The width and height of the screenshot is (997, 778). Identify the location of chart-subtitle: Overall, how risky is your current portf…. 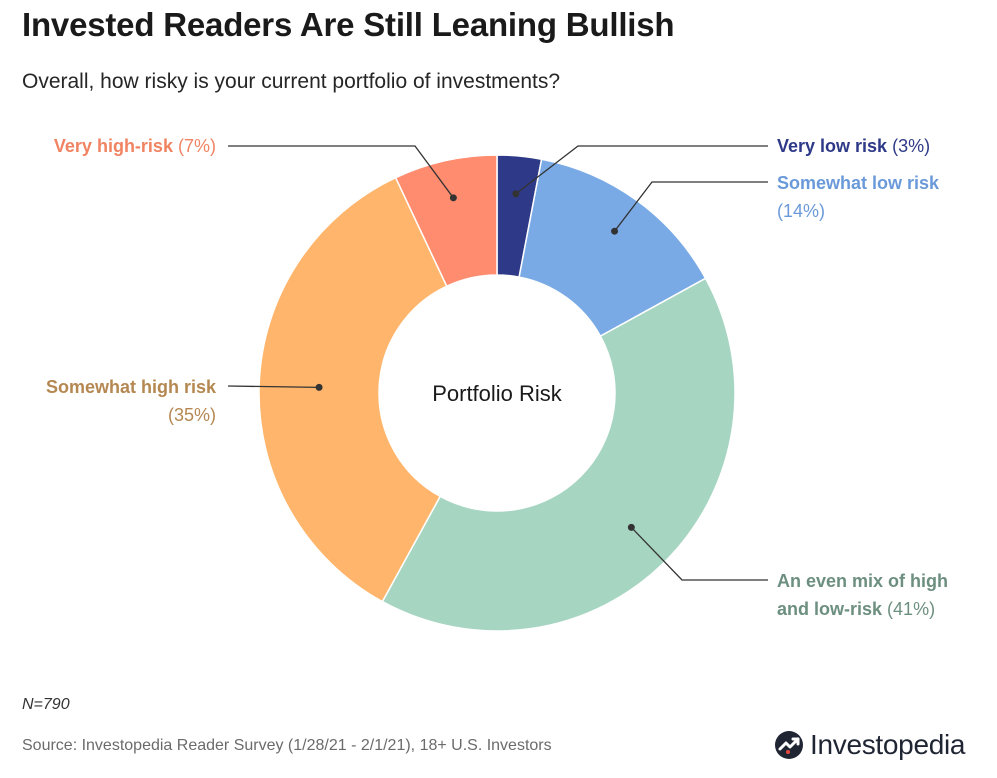
(291, 81).